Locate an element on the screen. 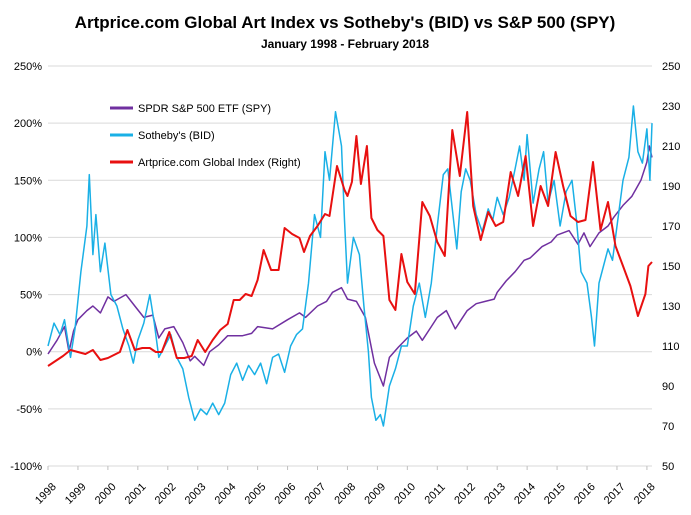  right-tick-label: 70 is located at coordinates (668, 427).